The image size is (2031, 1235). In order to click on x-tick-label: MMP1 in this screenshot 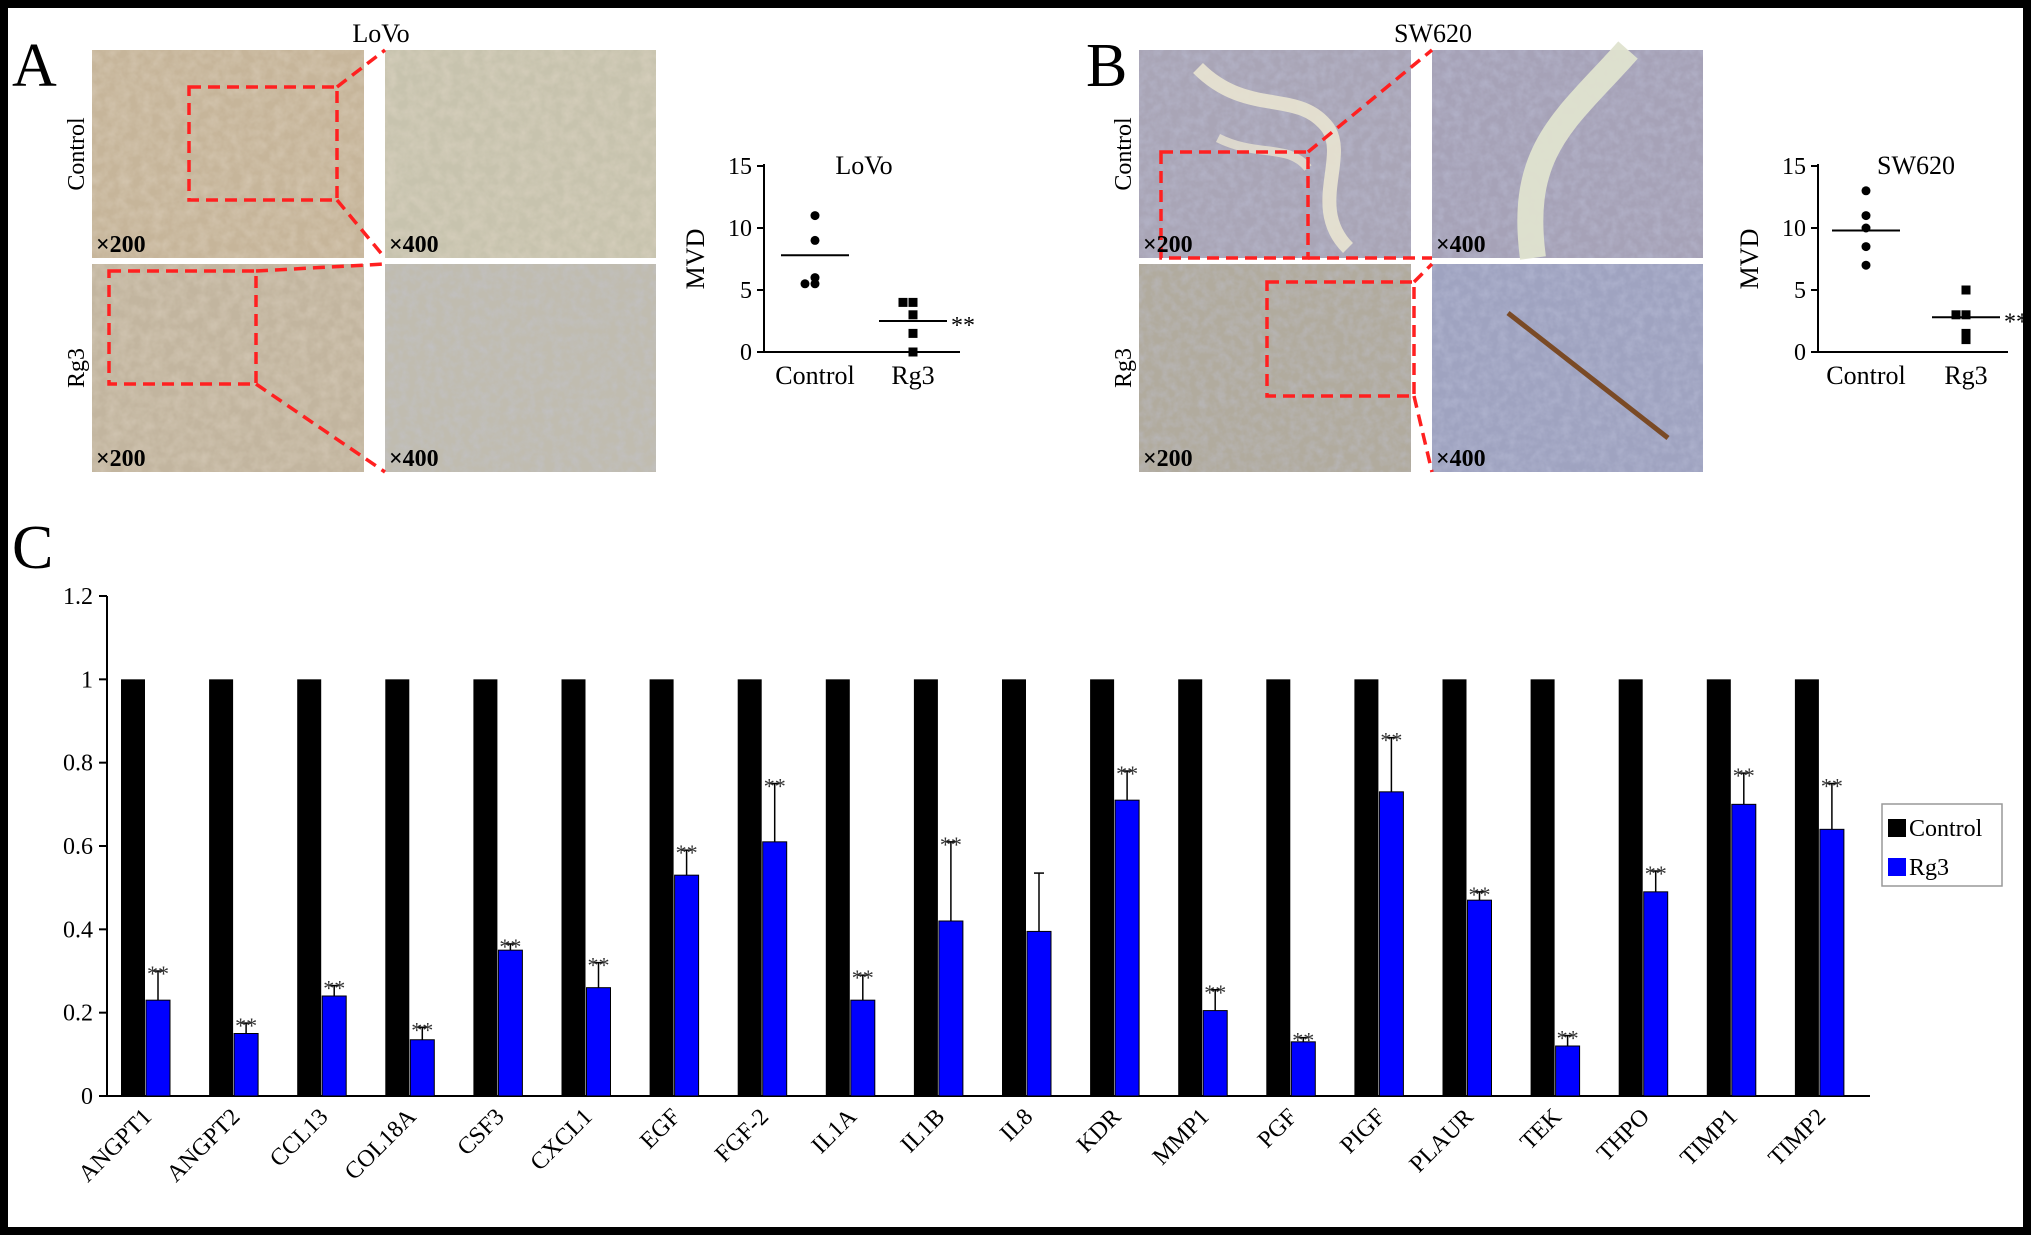, I will do `click(1181, 1137)`.